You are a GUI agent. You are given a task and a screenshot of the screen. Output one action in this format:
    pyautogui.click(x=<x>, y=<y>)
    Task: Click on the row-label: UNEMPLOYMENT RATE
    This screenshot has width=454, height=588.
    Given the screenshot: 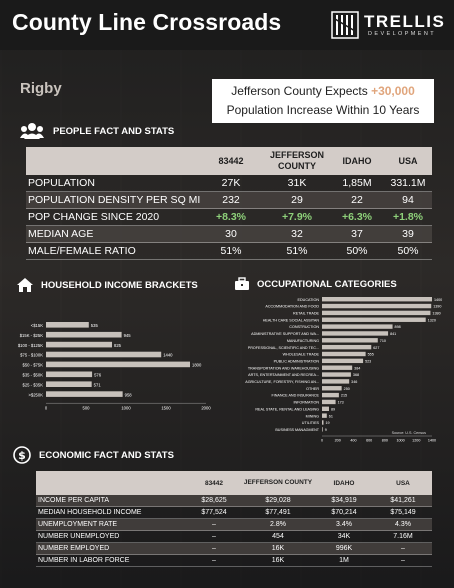 What is the action you would take?
    pyautogui.click(x=78, y=524)
    